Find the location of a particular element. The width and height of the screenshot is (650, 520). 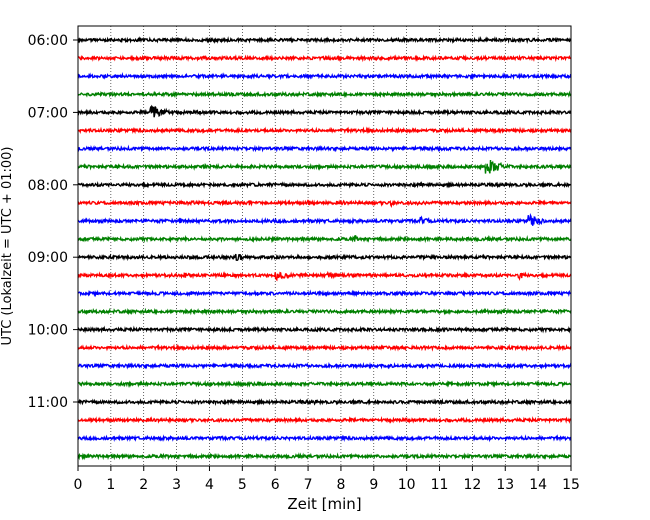

x-tick-label: 14 is located at coordinates (538, 485).